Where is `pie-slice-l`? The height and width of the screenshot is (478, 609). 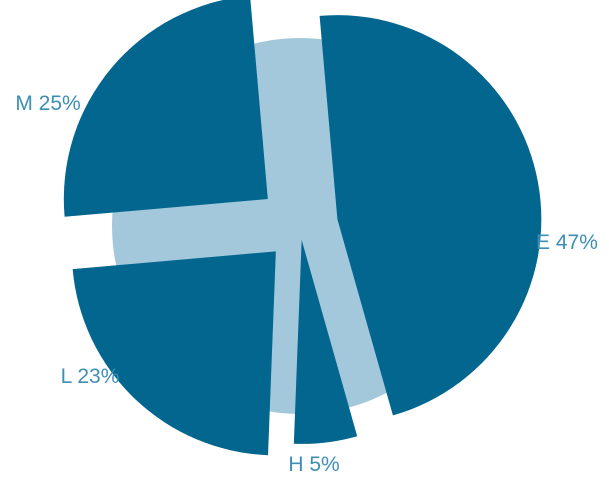 pie-slice-l is located at coordinates (174, 353).